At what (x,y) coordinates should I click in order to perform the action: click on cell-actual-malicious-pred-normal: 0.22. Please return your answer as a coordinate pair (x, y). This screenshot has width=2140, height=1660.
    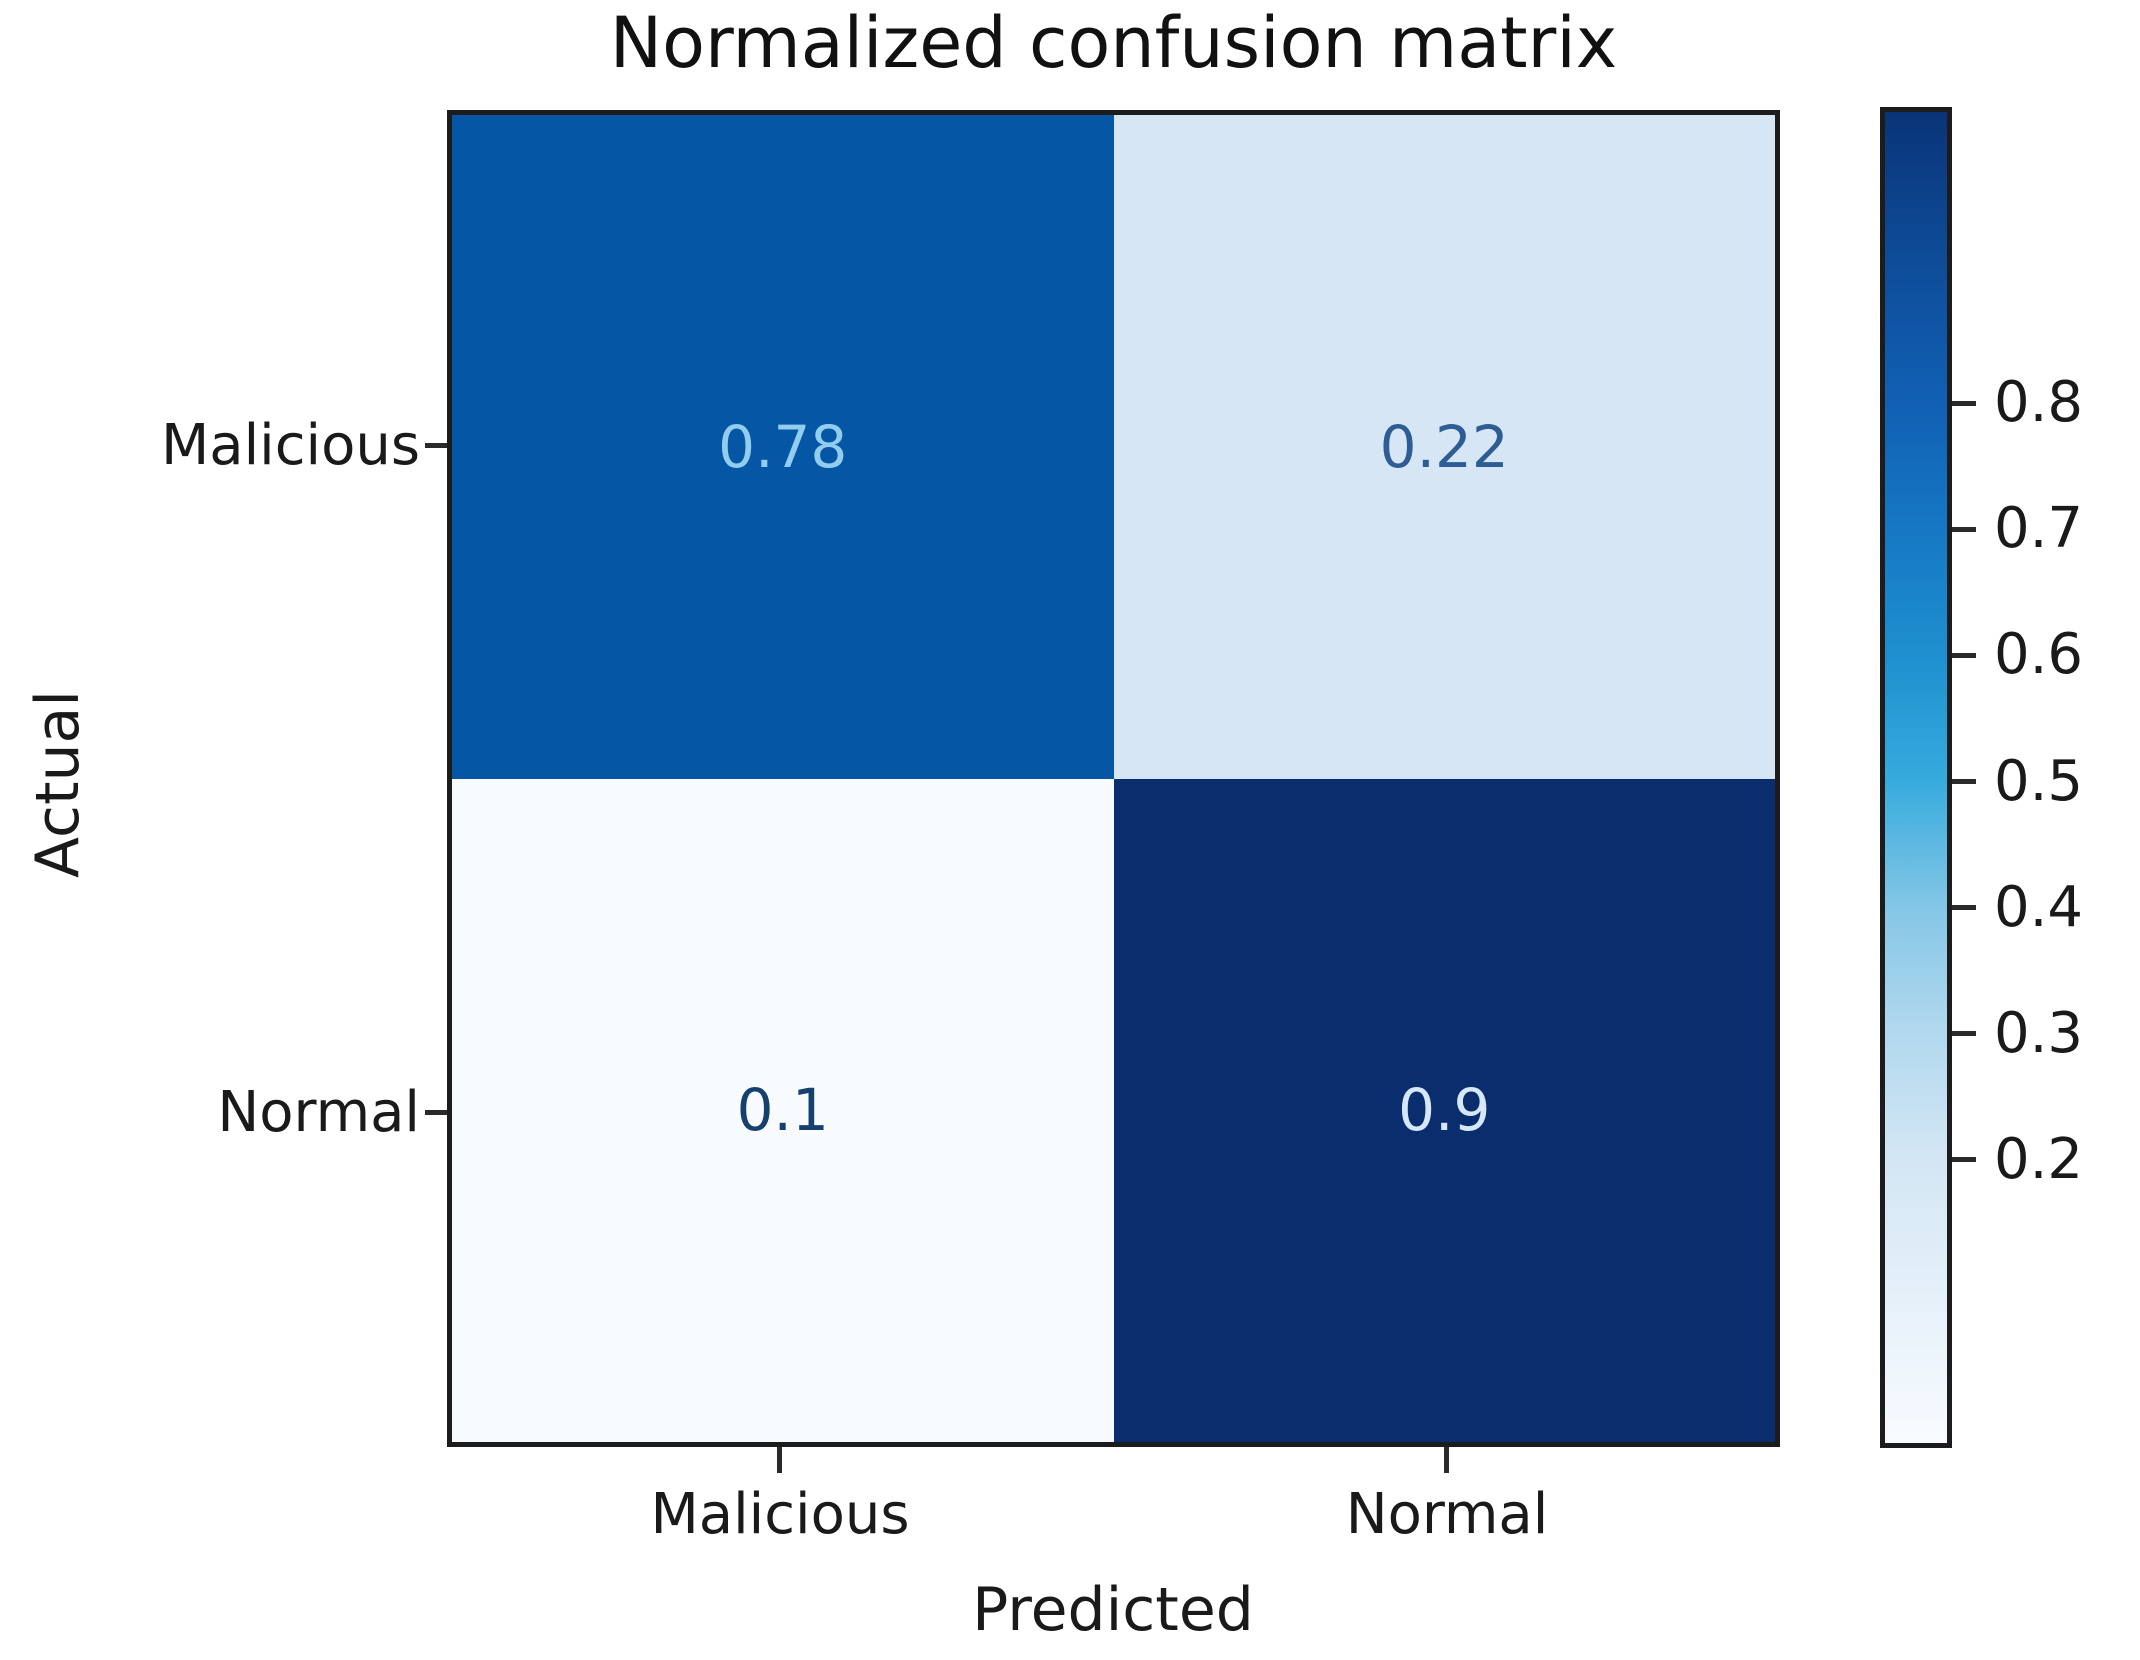
    Looking at the image, I should click on (1444, 447).